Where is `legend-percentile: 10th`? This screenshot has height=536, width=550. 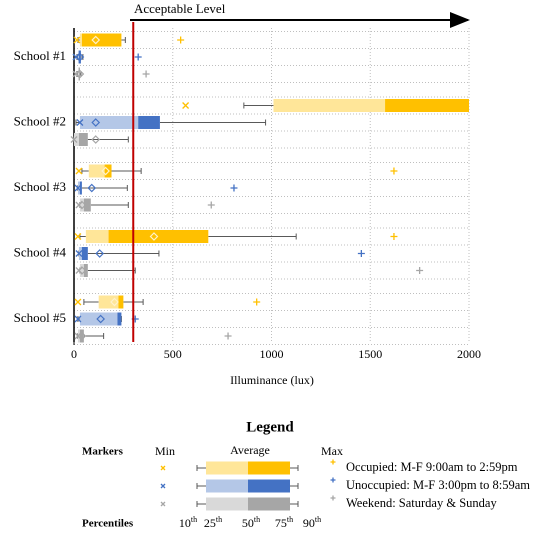 legend-percentile: 10th is located at coordinates (188, 522).